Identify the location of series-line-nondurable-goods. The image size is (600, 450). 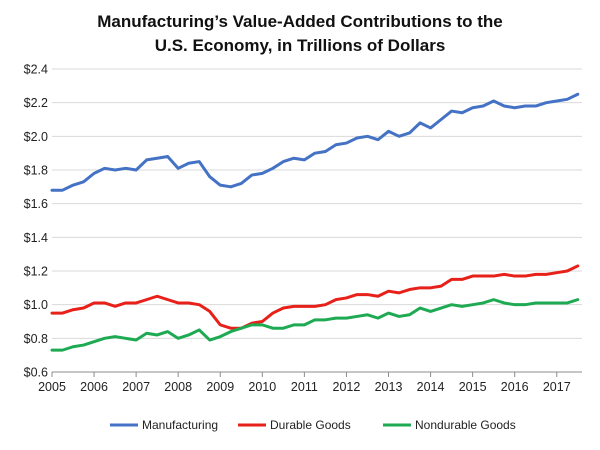
(315, 325).